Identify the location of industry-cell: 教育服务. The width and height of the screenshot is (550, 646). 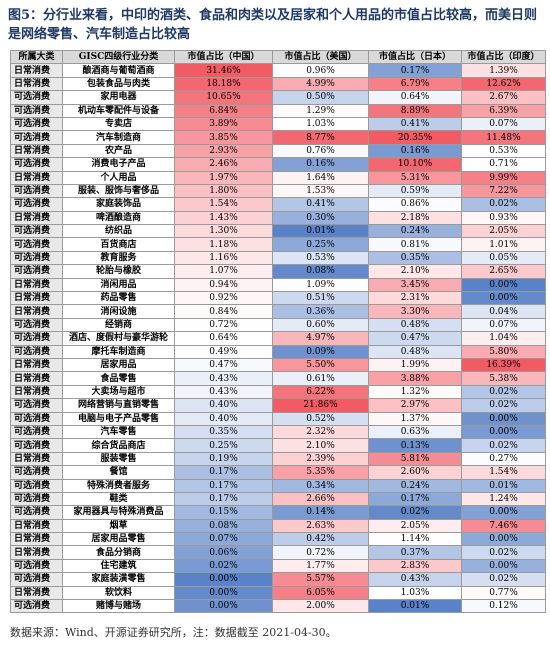
(118, 258).